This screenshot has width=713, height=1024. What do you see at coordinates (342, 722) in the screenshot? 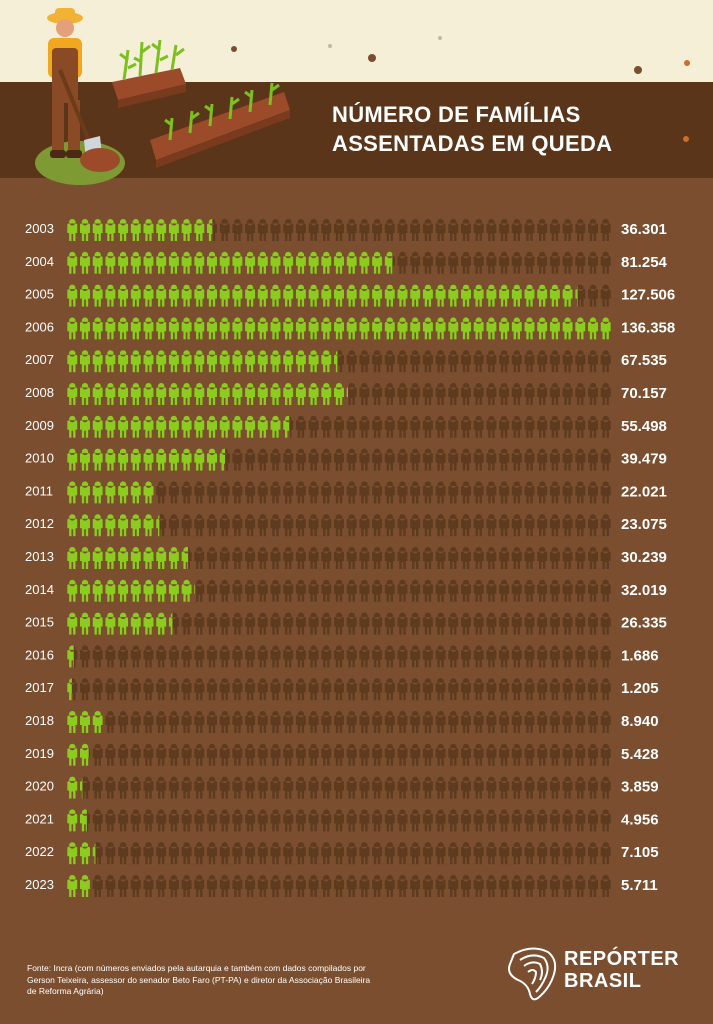
I see `chart-row-2018: 2018 8.940` at bounding box center [342, 722].